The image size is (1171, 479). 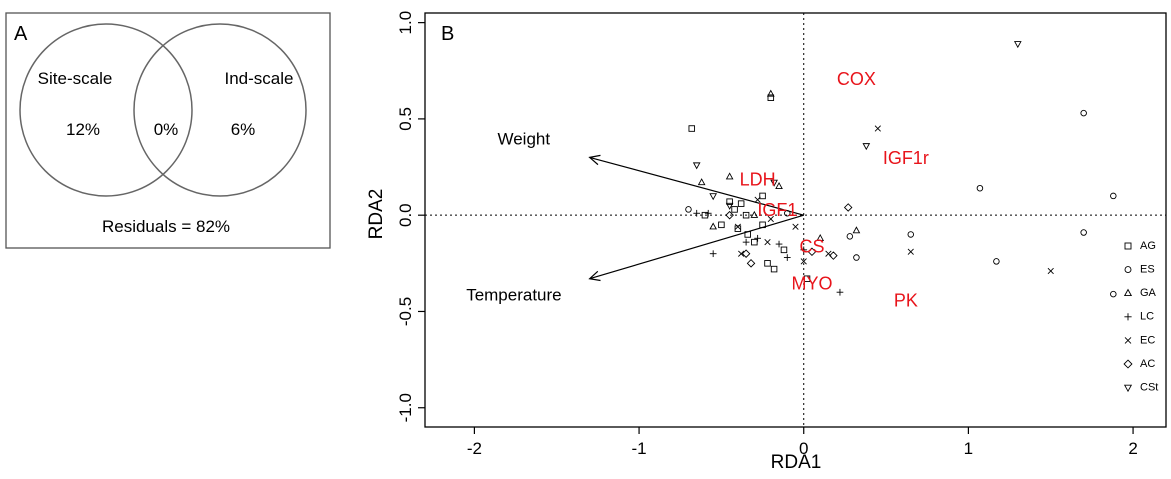 I want to click on legend-entry-ga: GA, so click(x=1140, y=293).